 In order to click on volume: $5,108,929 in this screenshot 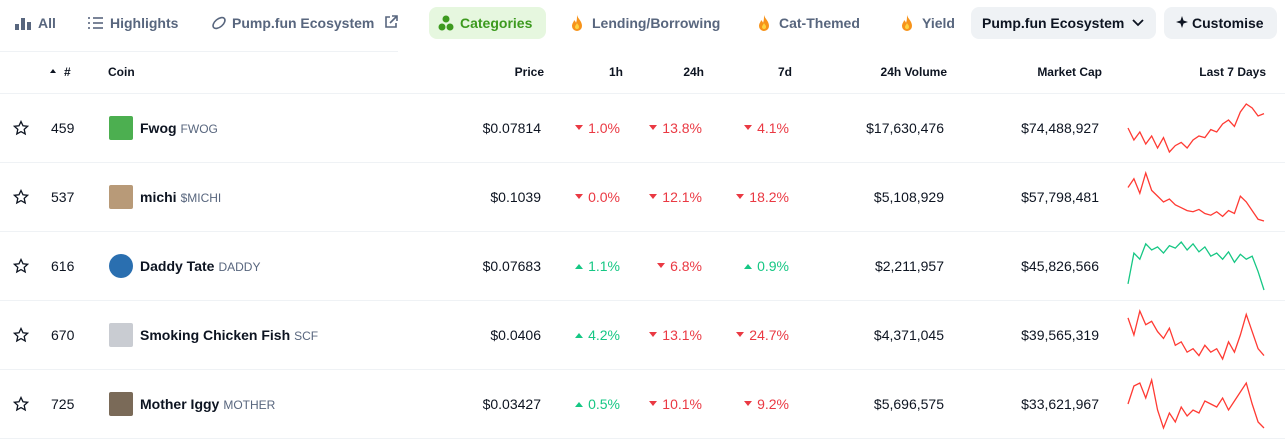, I will do `click(908, 197)`.